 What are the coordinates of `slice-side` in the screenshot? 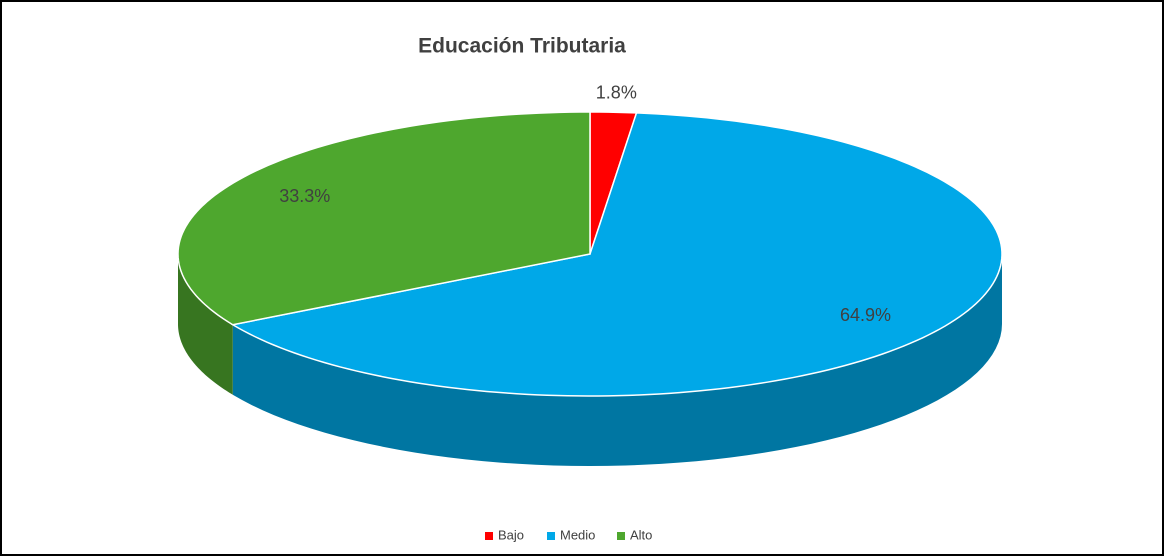 It's located at (205, 324).